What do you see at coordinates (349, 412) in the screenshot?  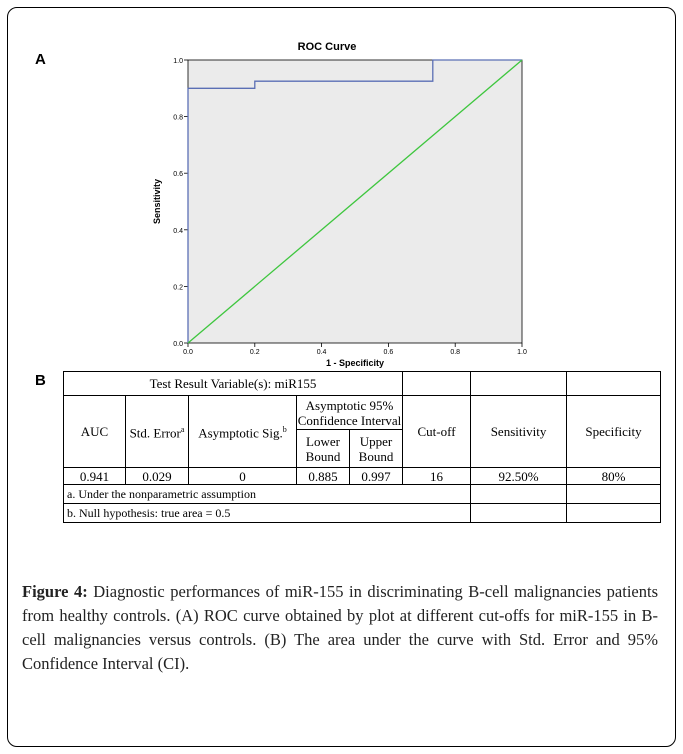 I see `header-confidence-interval: Asymptotic 95% Confidence Interval` at bounding box center [349, 412].